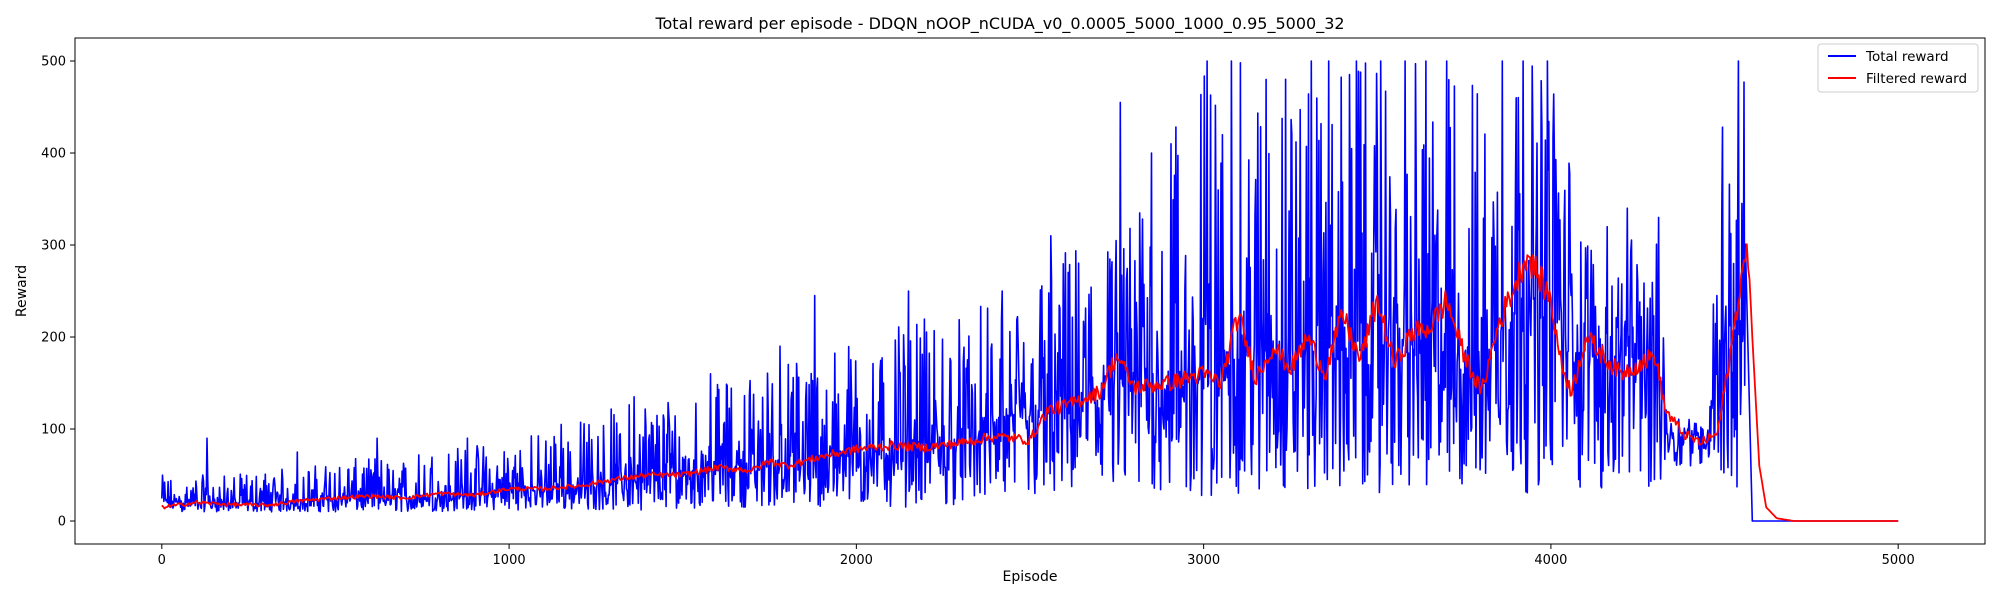 Image resolution: width=2000 pixels, height=600 pixels. Describe the element at coordinates (1036, 556) in the screenshot. I see `x-axis: 0 1000 2000 3000 4000 5000` at that location.